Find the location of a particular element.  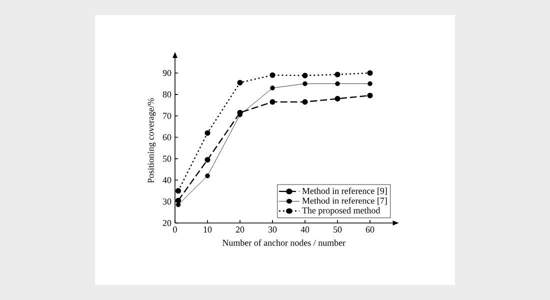

x-tick-label: 10 is located at coordinates (208, 229).